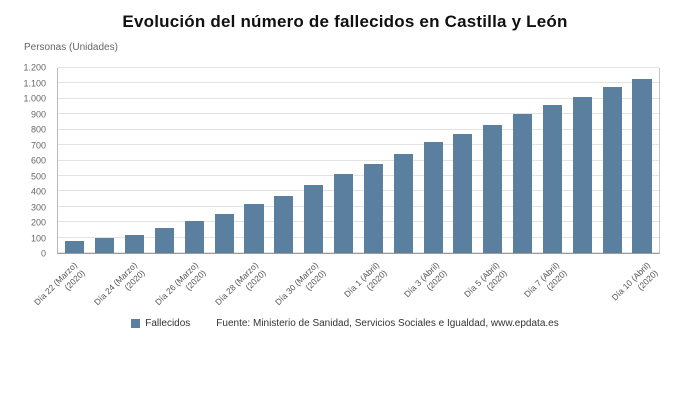 The image size is (690, 406). What do you see at coordinates (425, 280) in the screenshot?
I see `x-tick-label: Día 3 (Abril) (2020)` at bounding box center [425, 280].